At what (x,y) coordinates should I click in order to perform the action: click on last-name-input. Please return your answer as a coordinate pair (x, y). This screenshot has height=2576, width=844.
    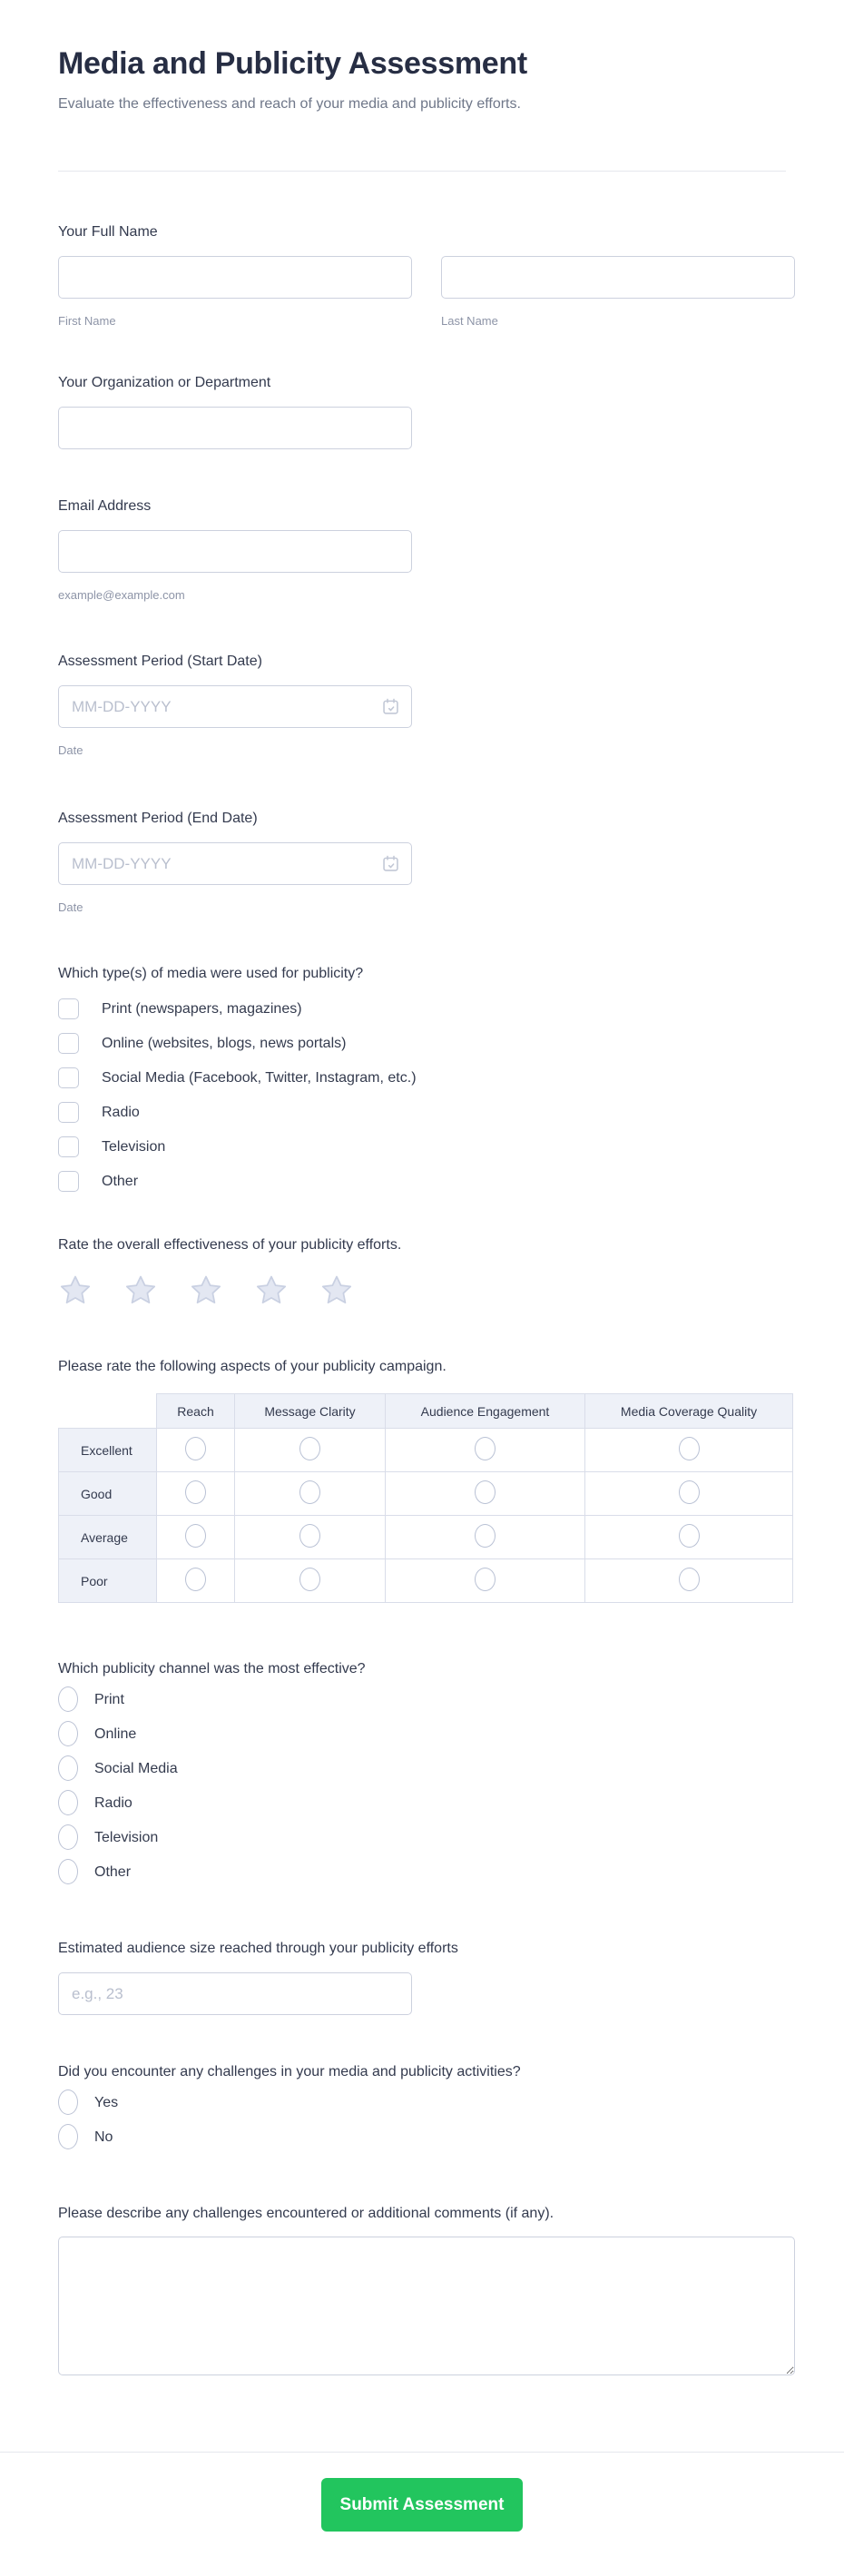
    Looking at the image, I should click on (618, 277).